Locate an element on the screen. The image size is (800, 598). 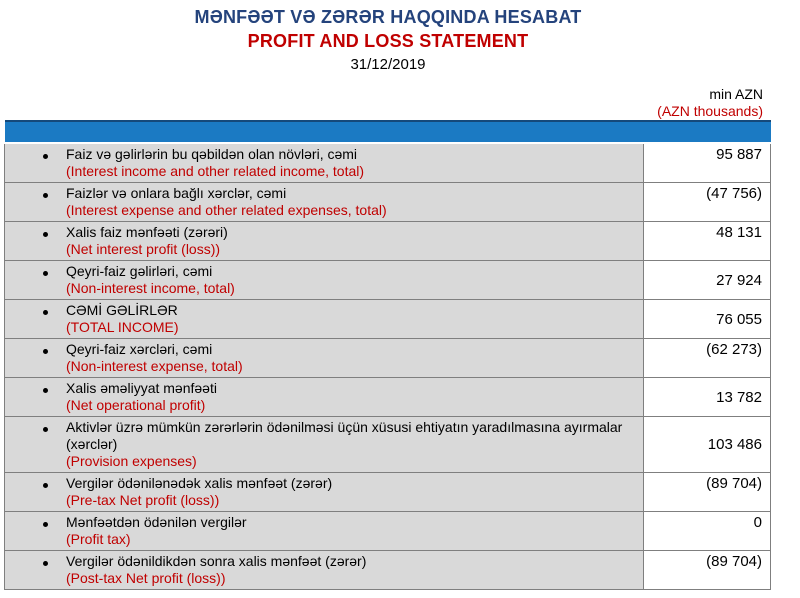
statement-date: 31/12/2019 is located at coordinates (388, 64).